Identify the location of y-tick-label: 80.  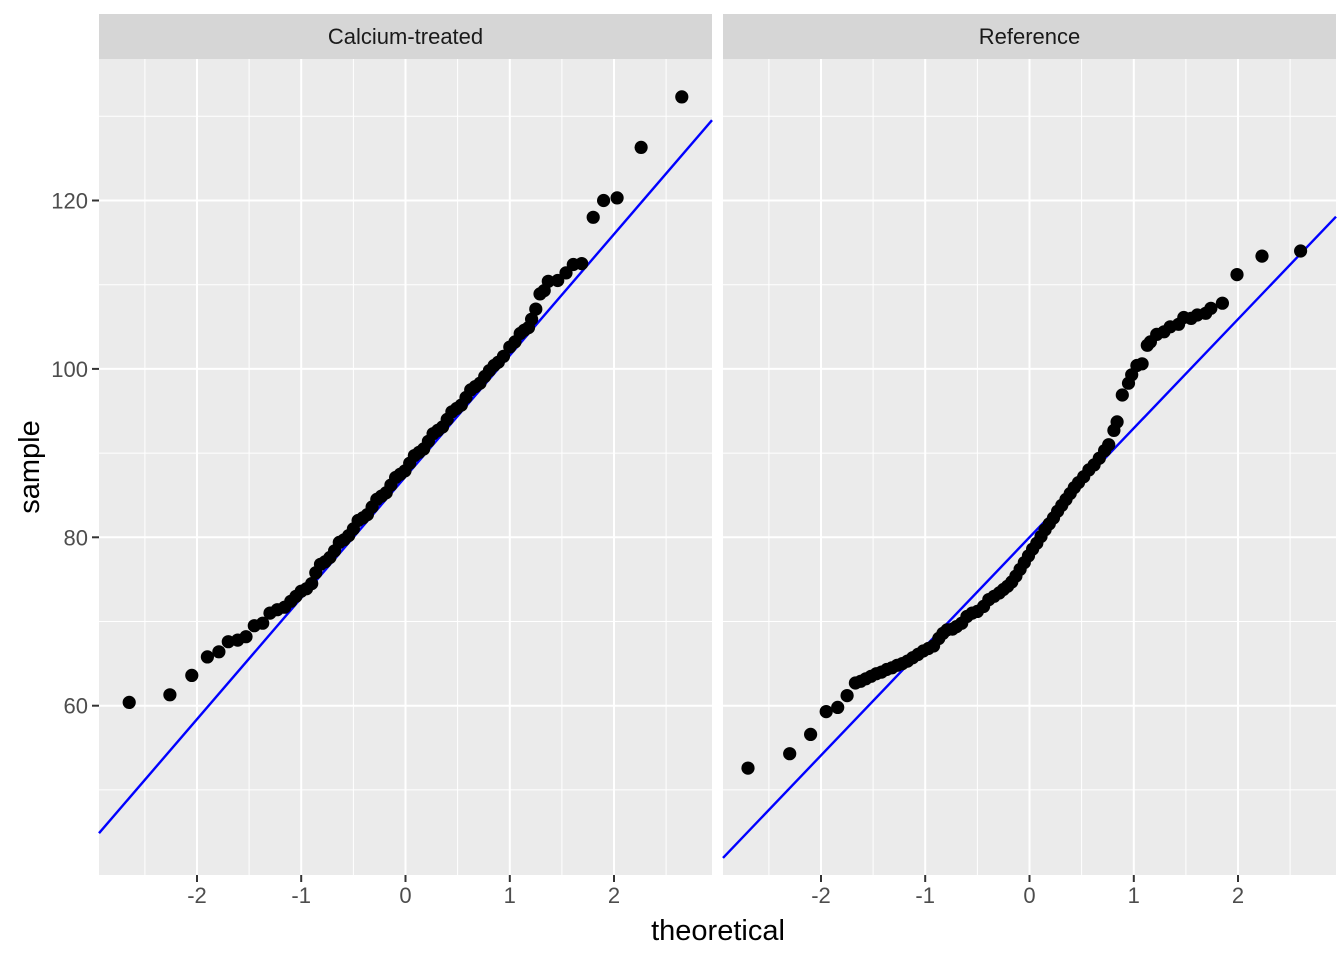
(76, 537).